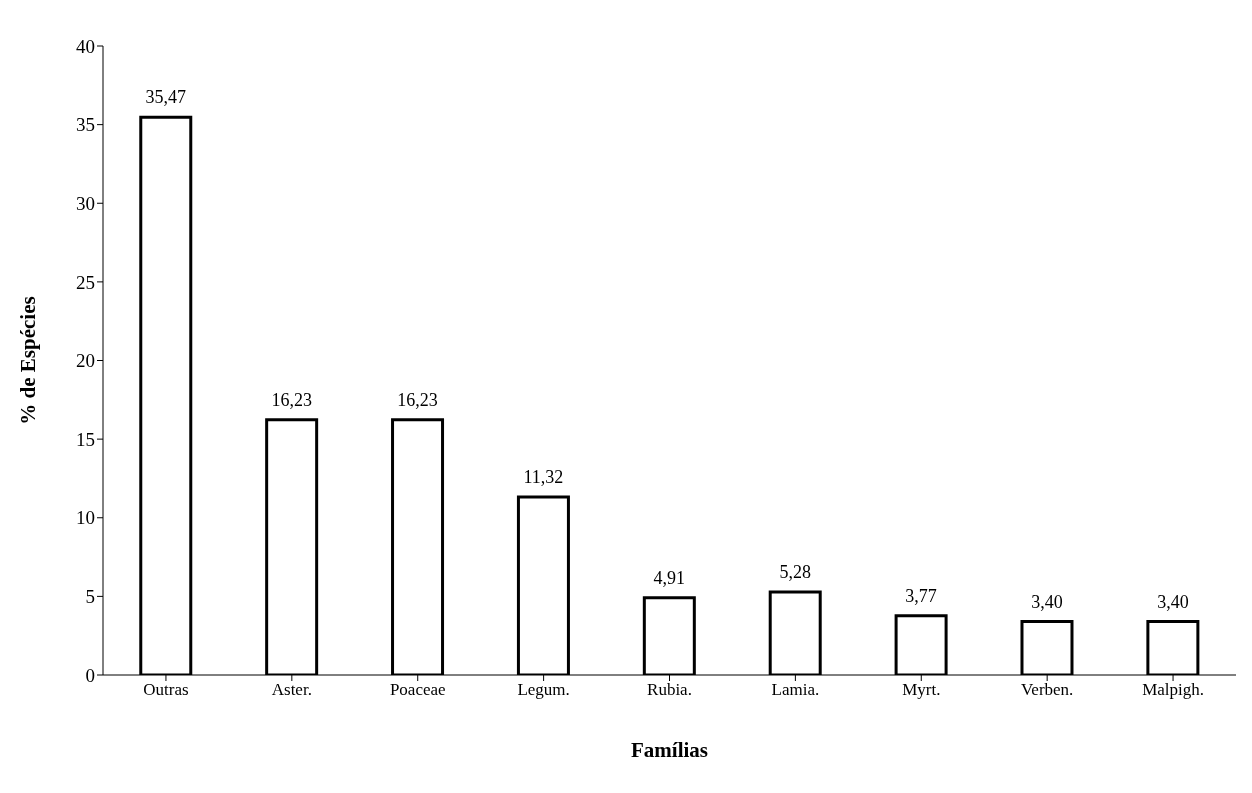  I want to click on y-tick-label: 10, so click(85, 518).